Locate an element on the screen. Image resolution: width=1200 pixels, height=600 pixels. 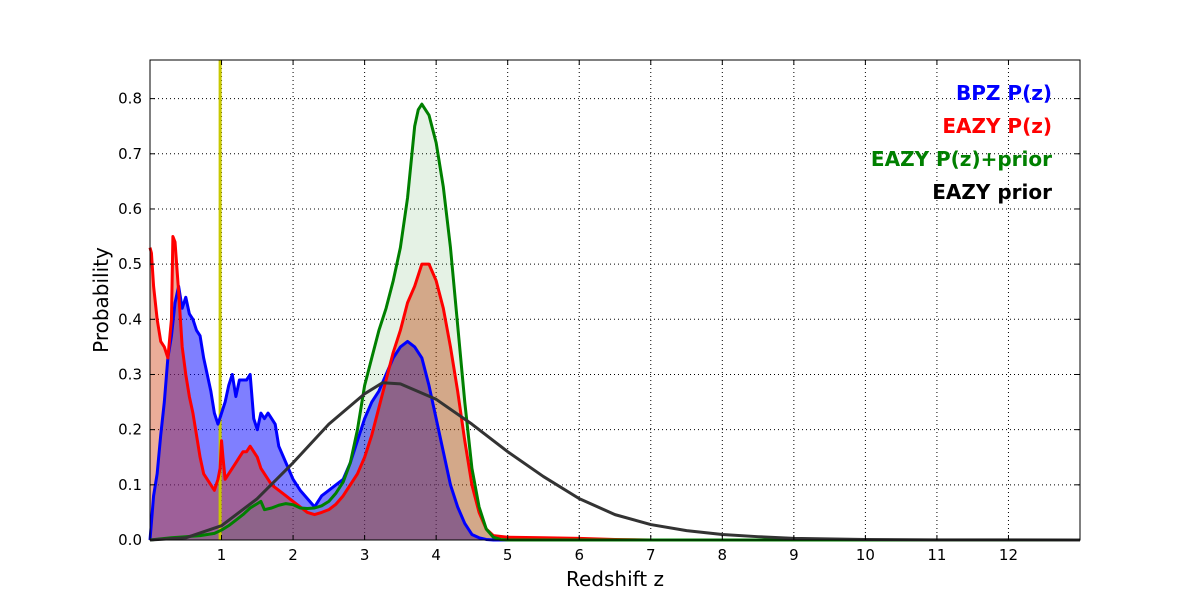
legend-entry: BPZ P(z) is located at coordinates (1004, 93).